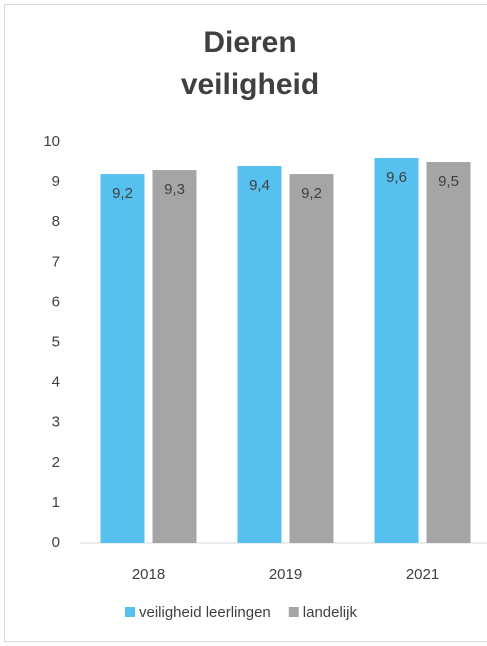 The height and width of the screenshot is (646, 487). What do you see at coordinates (56, 382) in the screenshot?
I see `y-tick-label: 4` at bounding box center [56, 382].